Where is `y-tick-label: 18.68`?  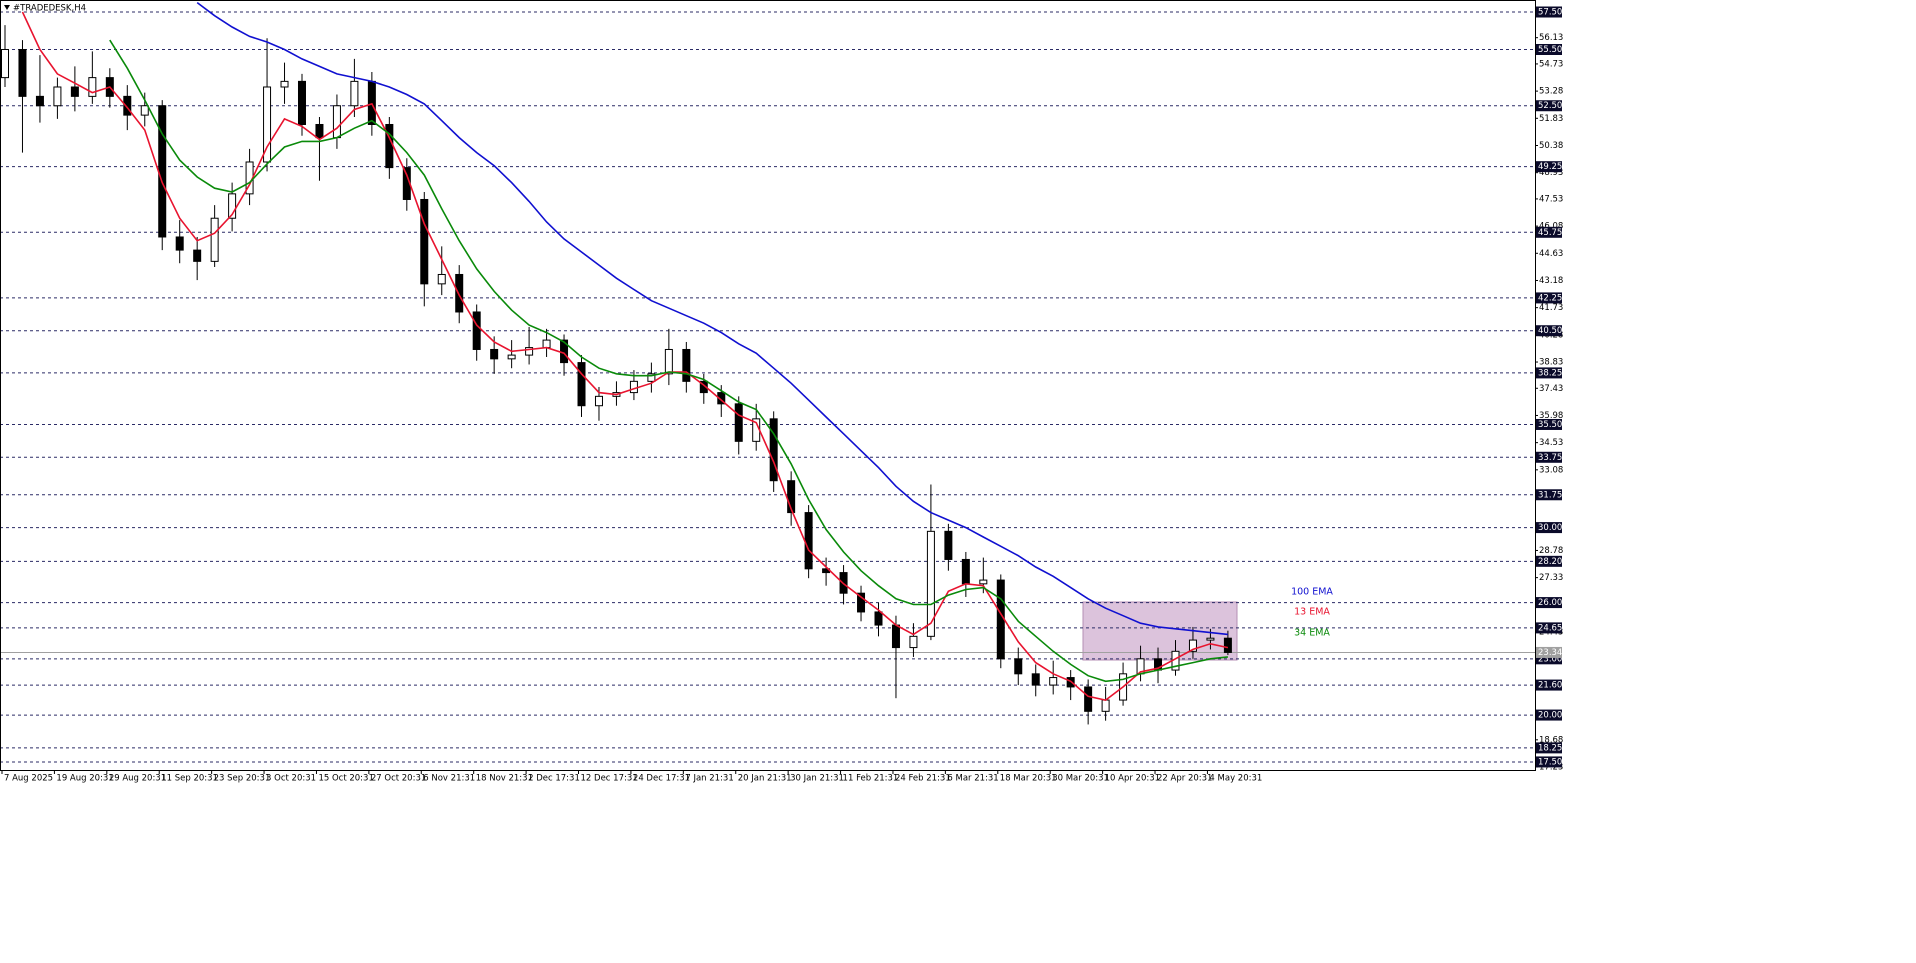 y-tick-label: 18.68 is located at coordinates (1551, 740).